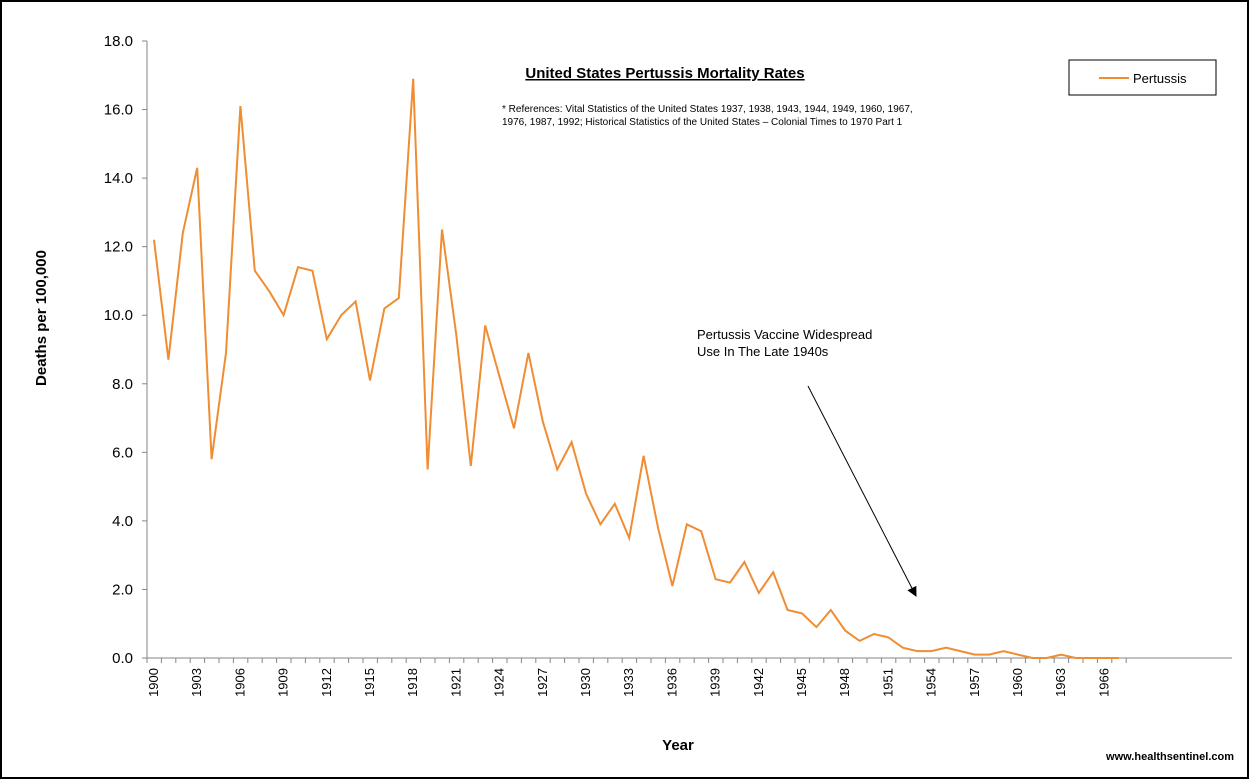 The height and width of the screenshot is (779, 1249). What do you see at coordinates (122, 384) in the screenshot?
I see `y-tick-label: 8.0` at bounding box center [122, 384].